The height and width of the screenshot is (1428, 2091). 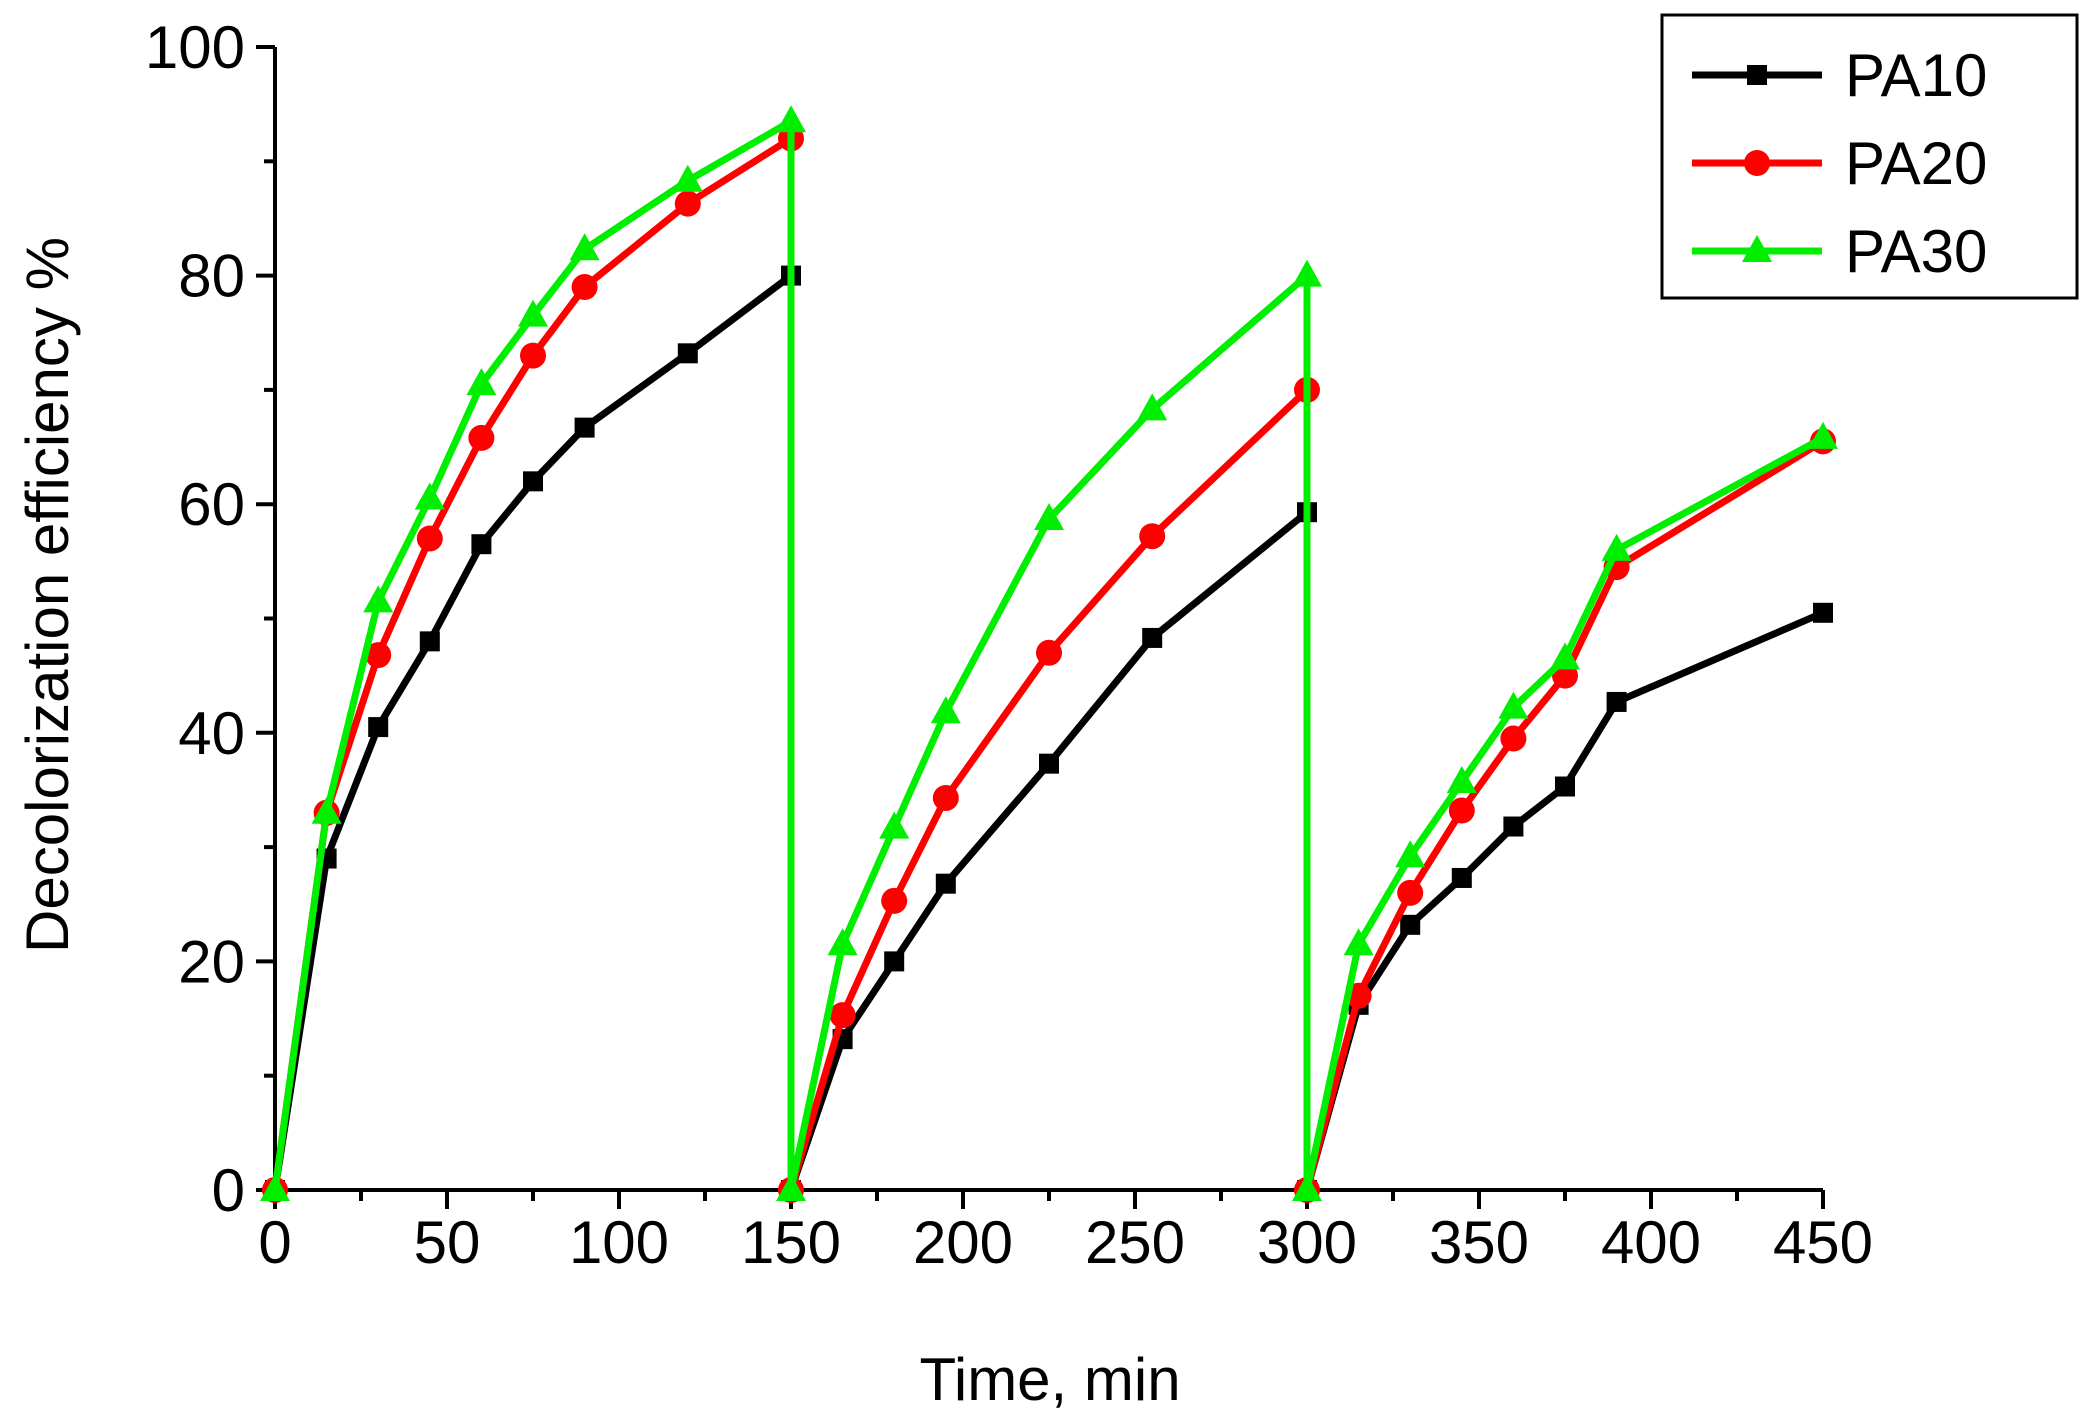 I want to click on x-tick-label: 300, so click(x=1307, y=1242).